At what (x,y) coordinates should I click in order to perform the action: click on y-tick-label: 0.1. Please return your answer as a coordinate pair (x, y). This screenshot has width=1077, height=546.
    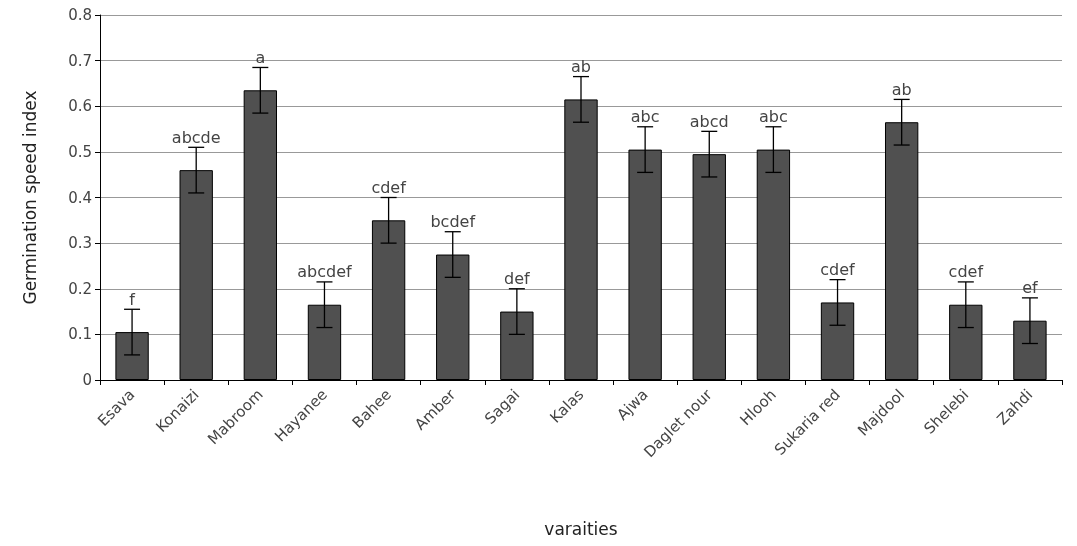
    Looking at the image, I should click on (80, 334).